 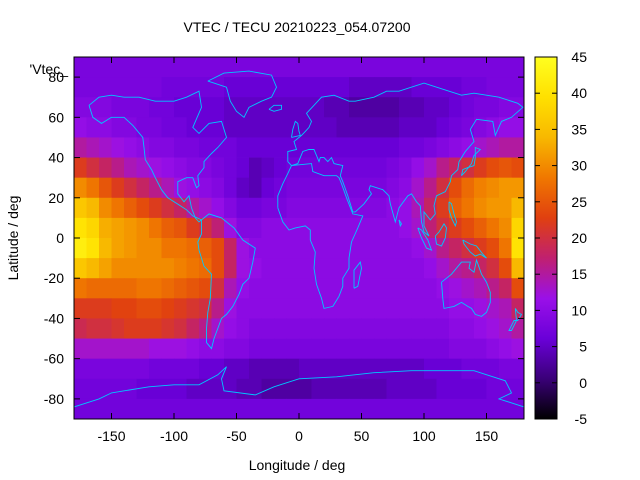 What do you see at coordinates (13, 238) in the screenshot?
I see `y-axis-label: Latitude / deg` at bounding box center [13, 238].